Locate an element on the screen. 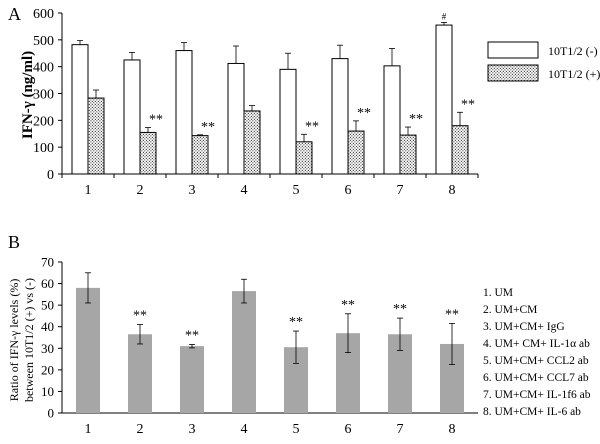 The image size is (600, 444). key-item: 7. UM+CM+ IL-1f6 ab is located at coordinates (537, 395).